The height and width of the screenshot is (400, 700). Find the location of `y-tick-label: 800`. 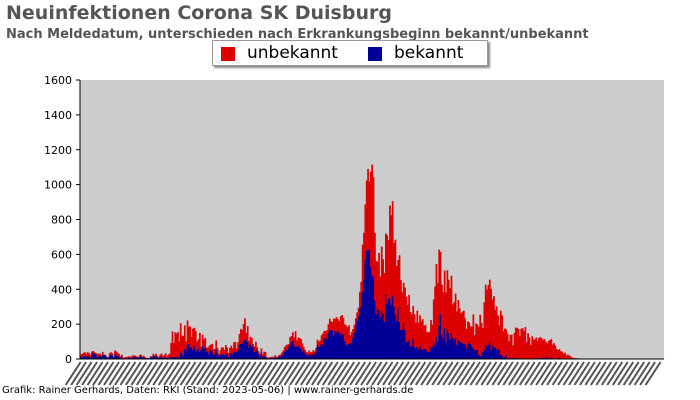

y-tick-label: 800 is located at coordinates (61, 220).